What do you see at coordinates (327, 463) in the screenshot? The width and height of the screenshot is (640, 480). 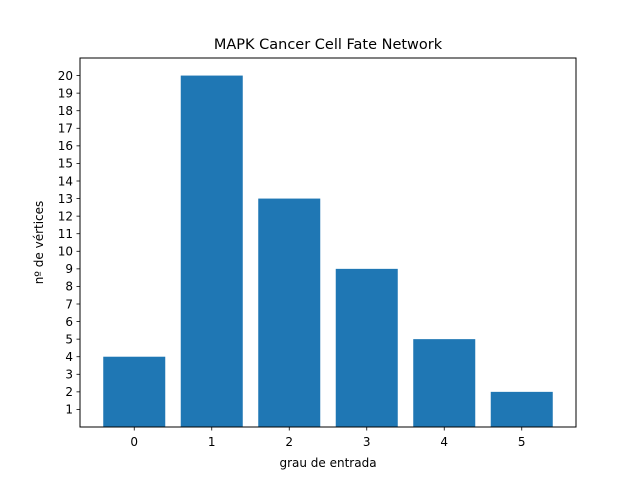 I see `x-axis-title: grau de entrada` at bounding box center [327, 463].